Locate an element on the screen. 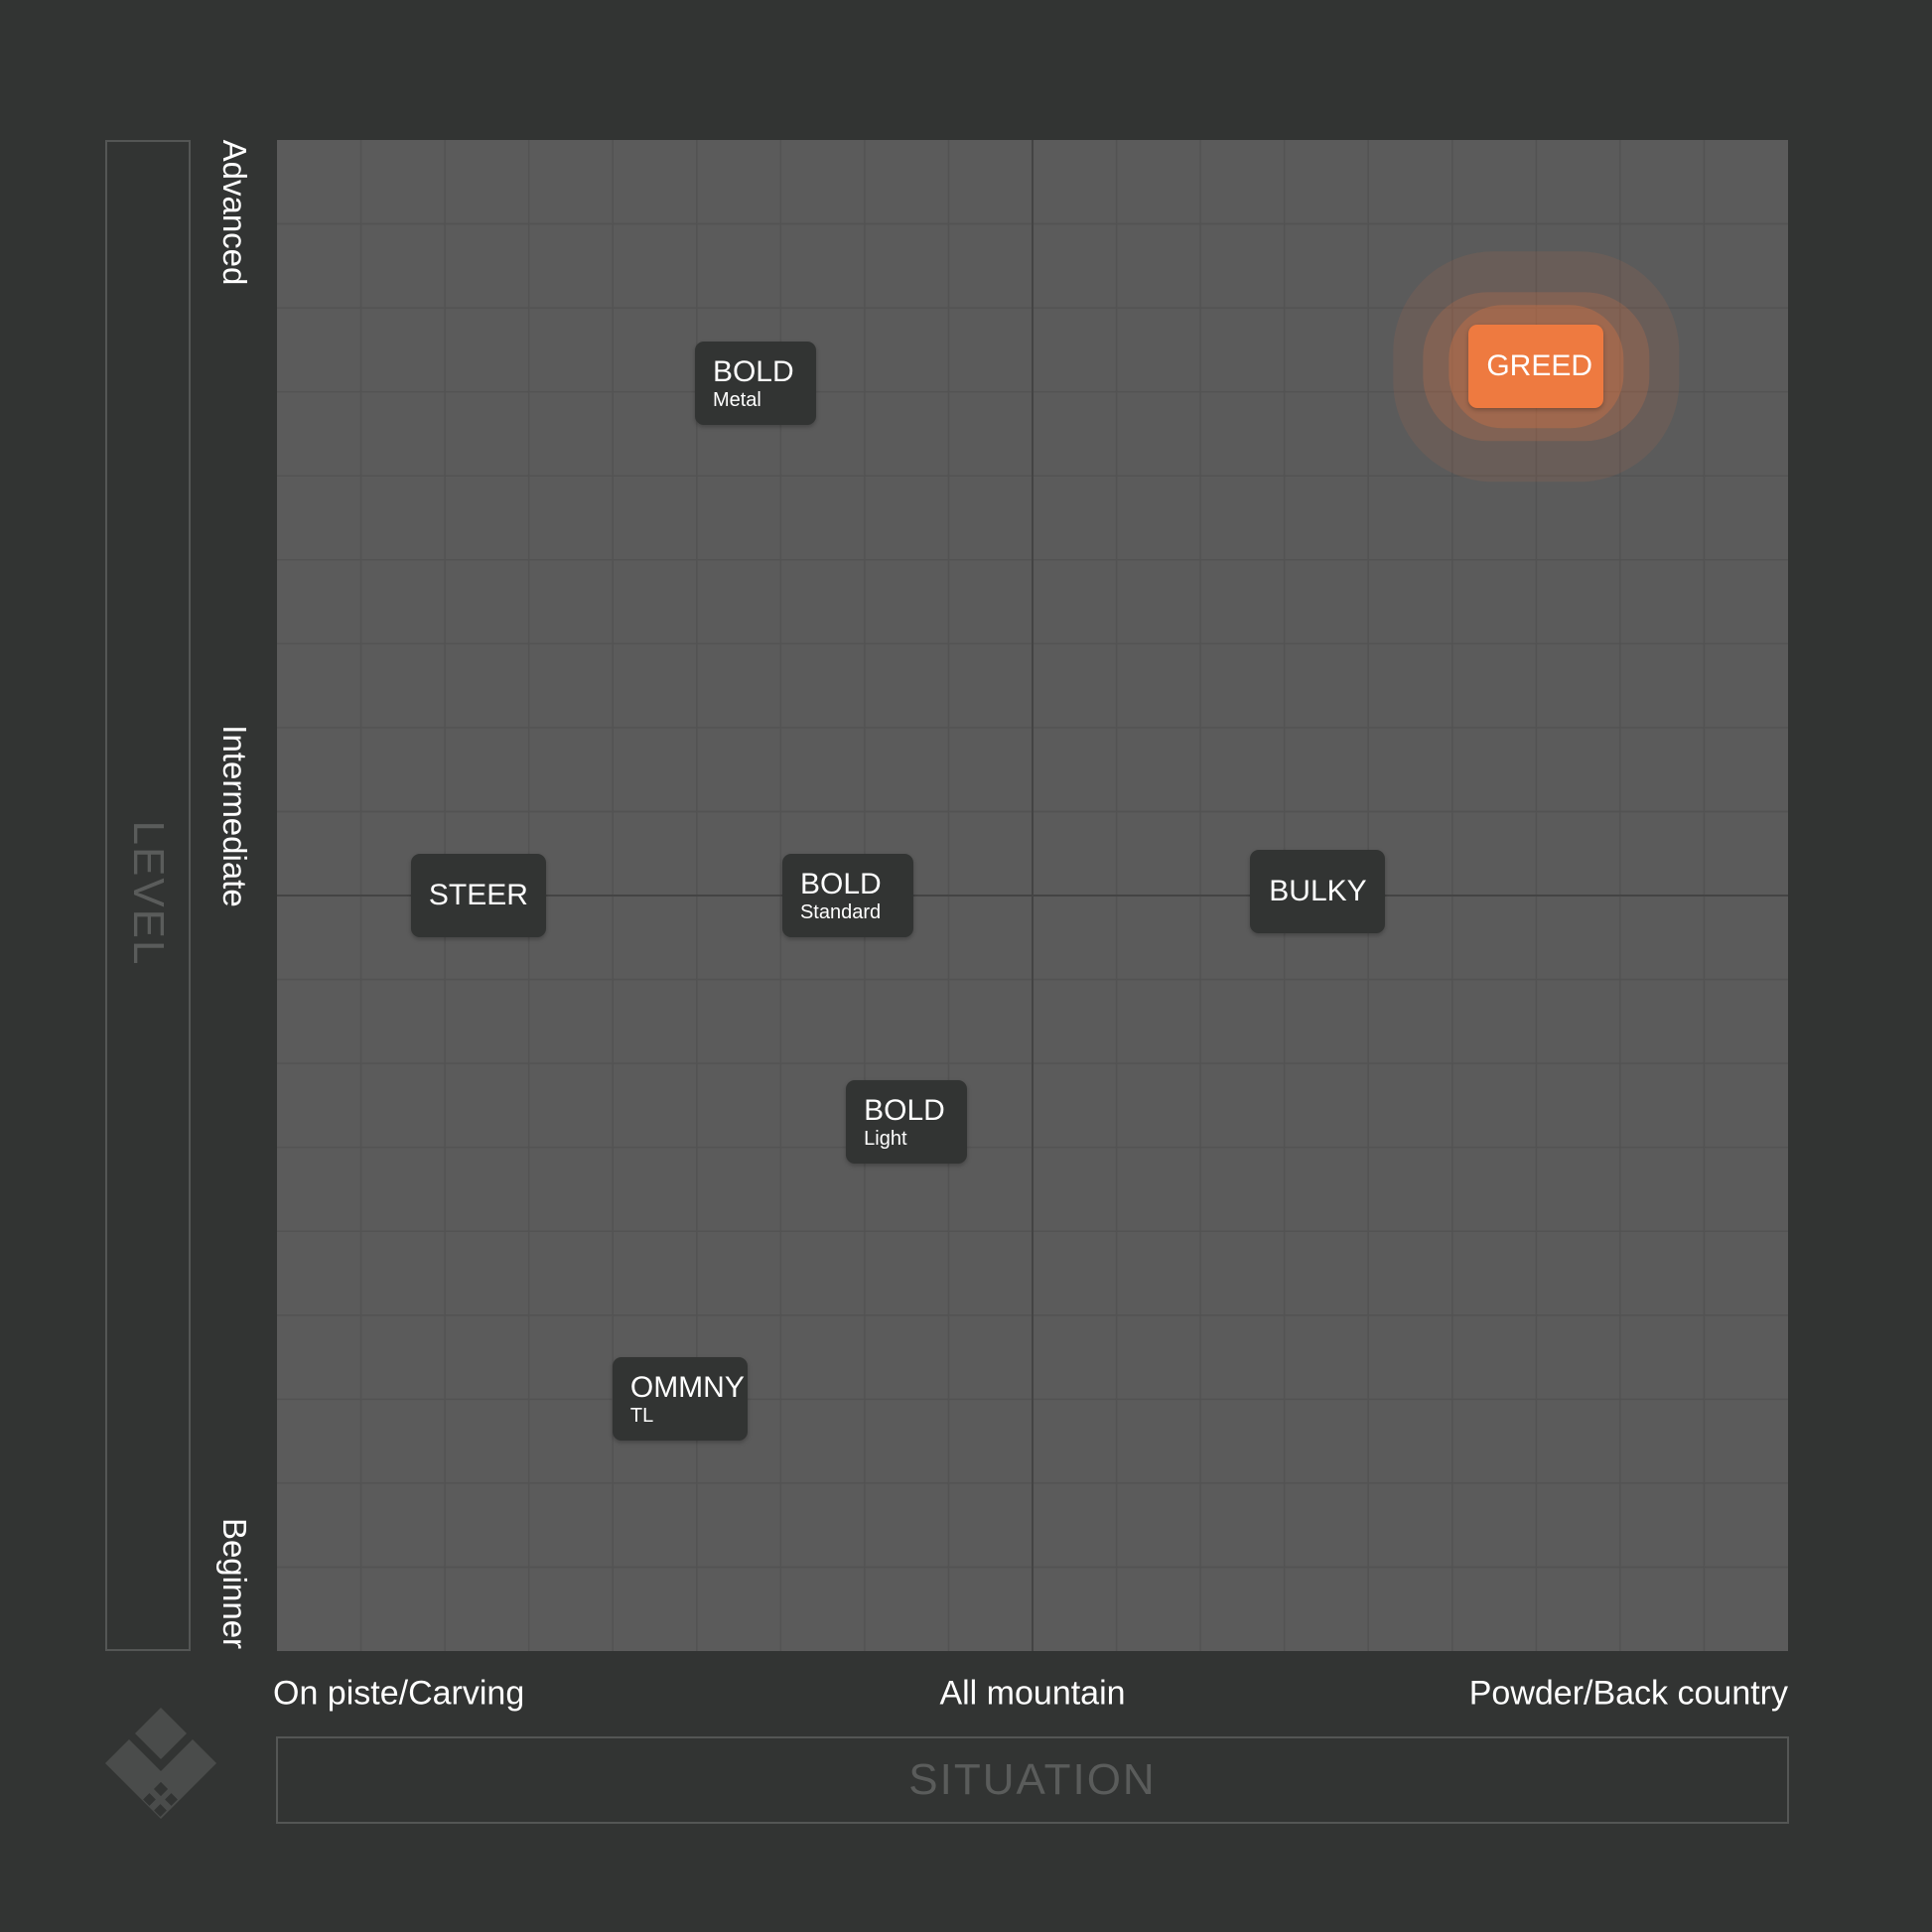  marker-name: GREED is located at coordinates (1539, 366).